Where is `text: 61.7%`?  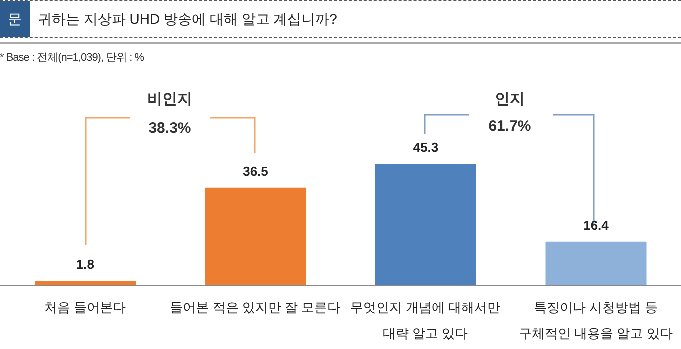 text: 61.7% is located at coordinates (510, 126).